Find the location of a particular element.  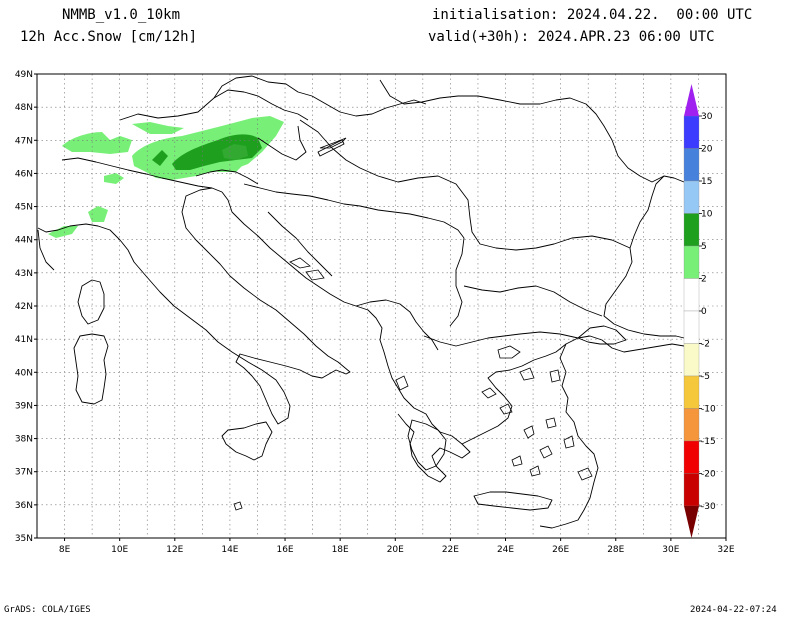

border-serbia-south is located at coordinates (457, 282).